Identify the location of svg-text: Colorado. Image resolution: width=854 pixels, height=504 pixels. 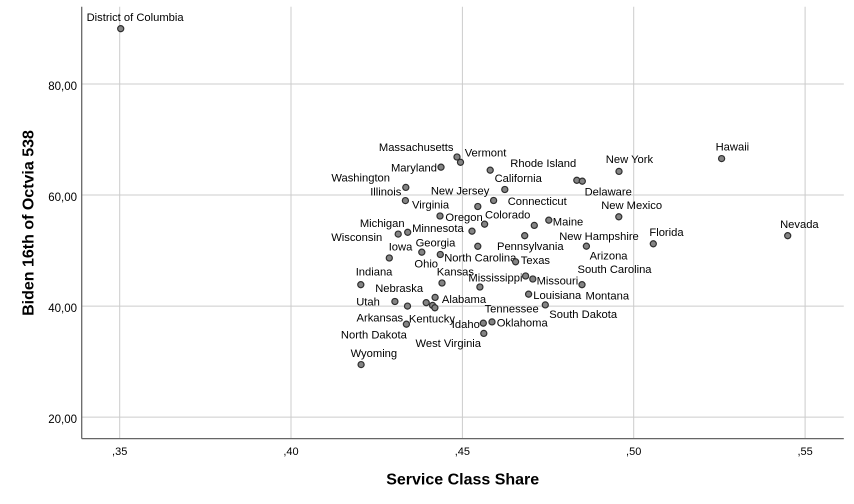
(507, 216).